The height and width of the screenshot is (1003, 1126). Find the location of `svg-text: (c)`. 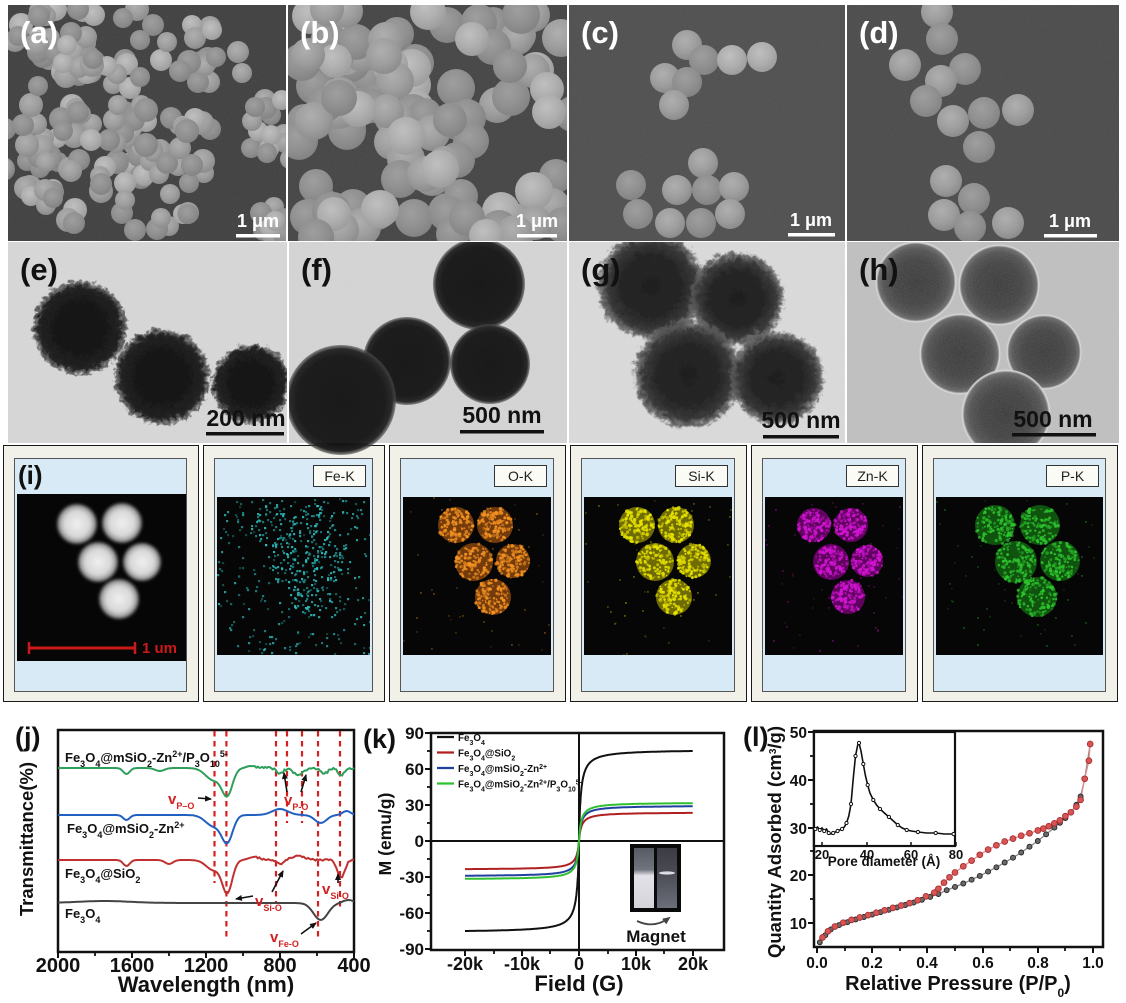

svg-text: (c) is located at coordinates (600, 32).